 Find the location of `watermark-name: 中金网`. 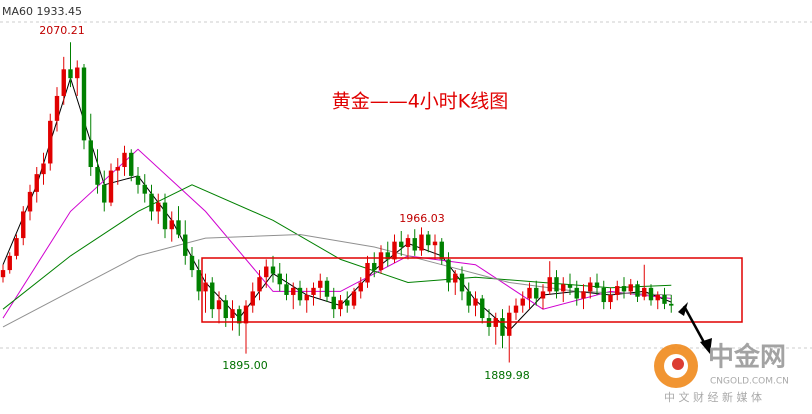

watermark-name: 中金网 is located at coordinates (747, 357).